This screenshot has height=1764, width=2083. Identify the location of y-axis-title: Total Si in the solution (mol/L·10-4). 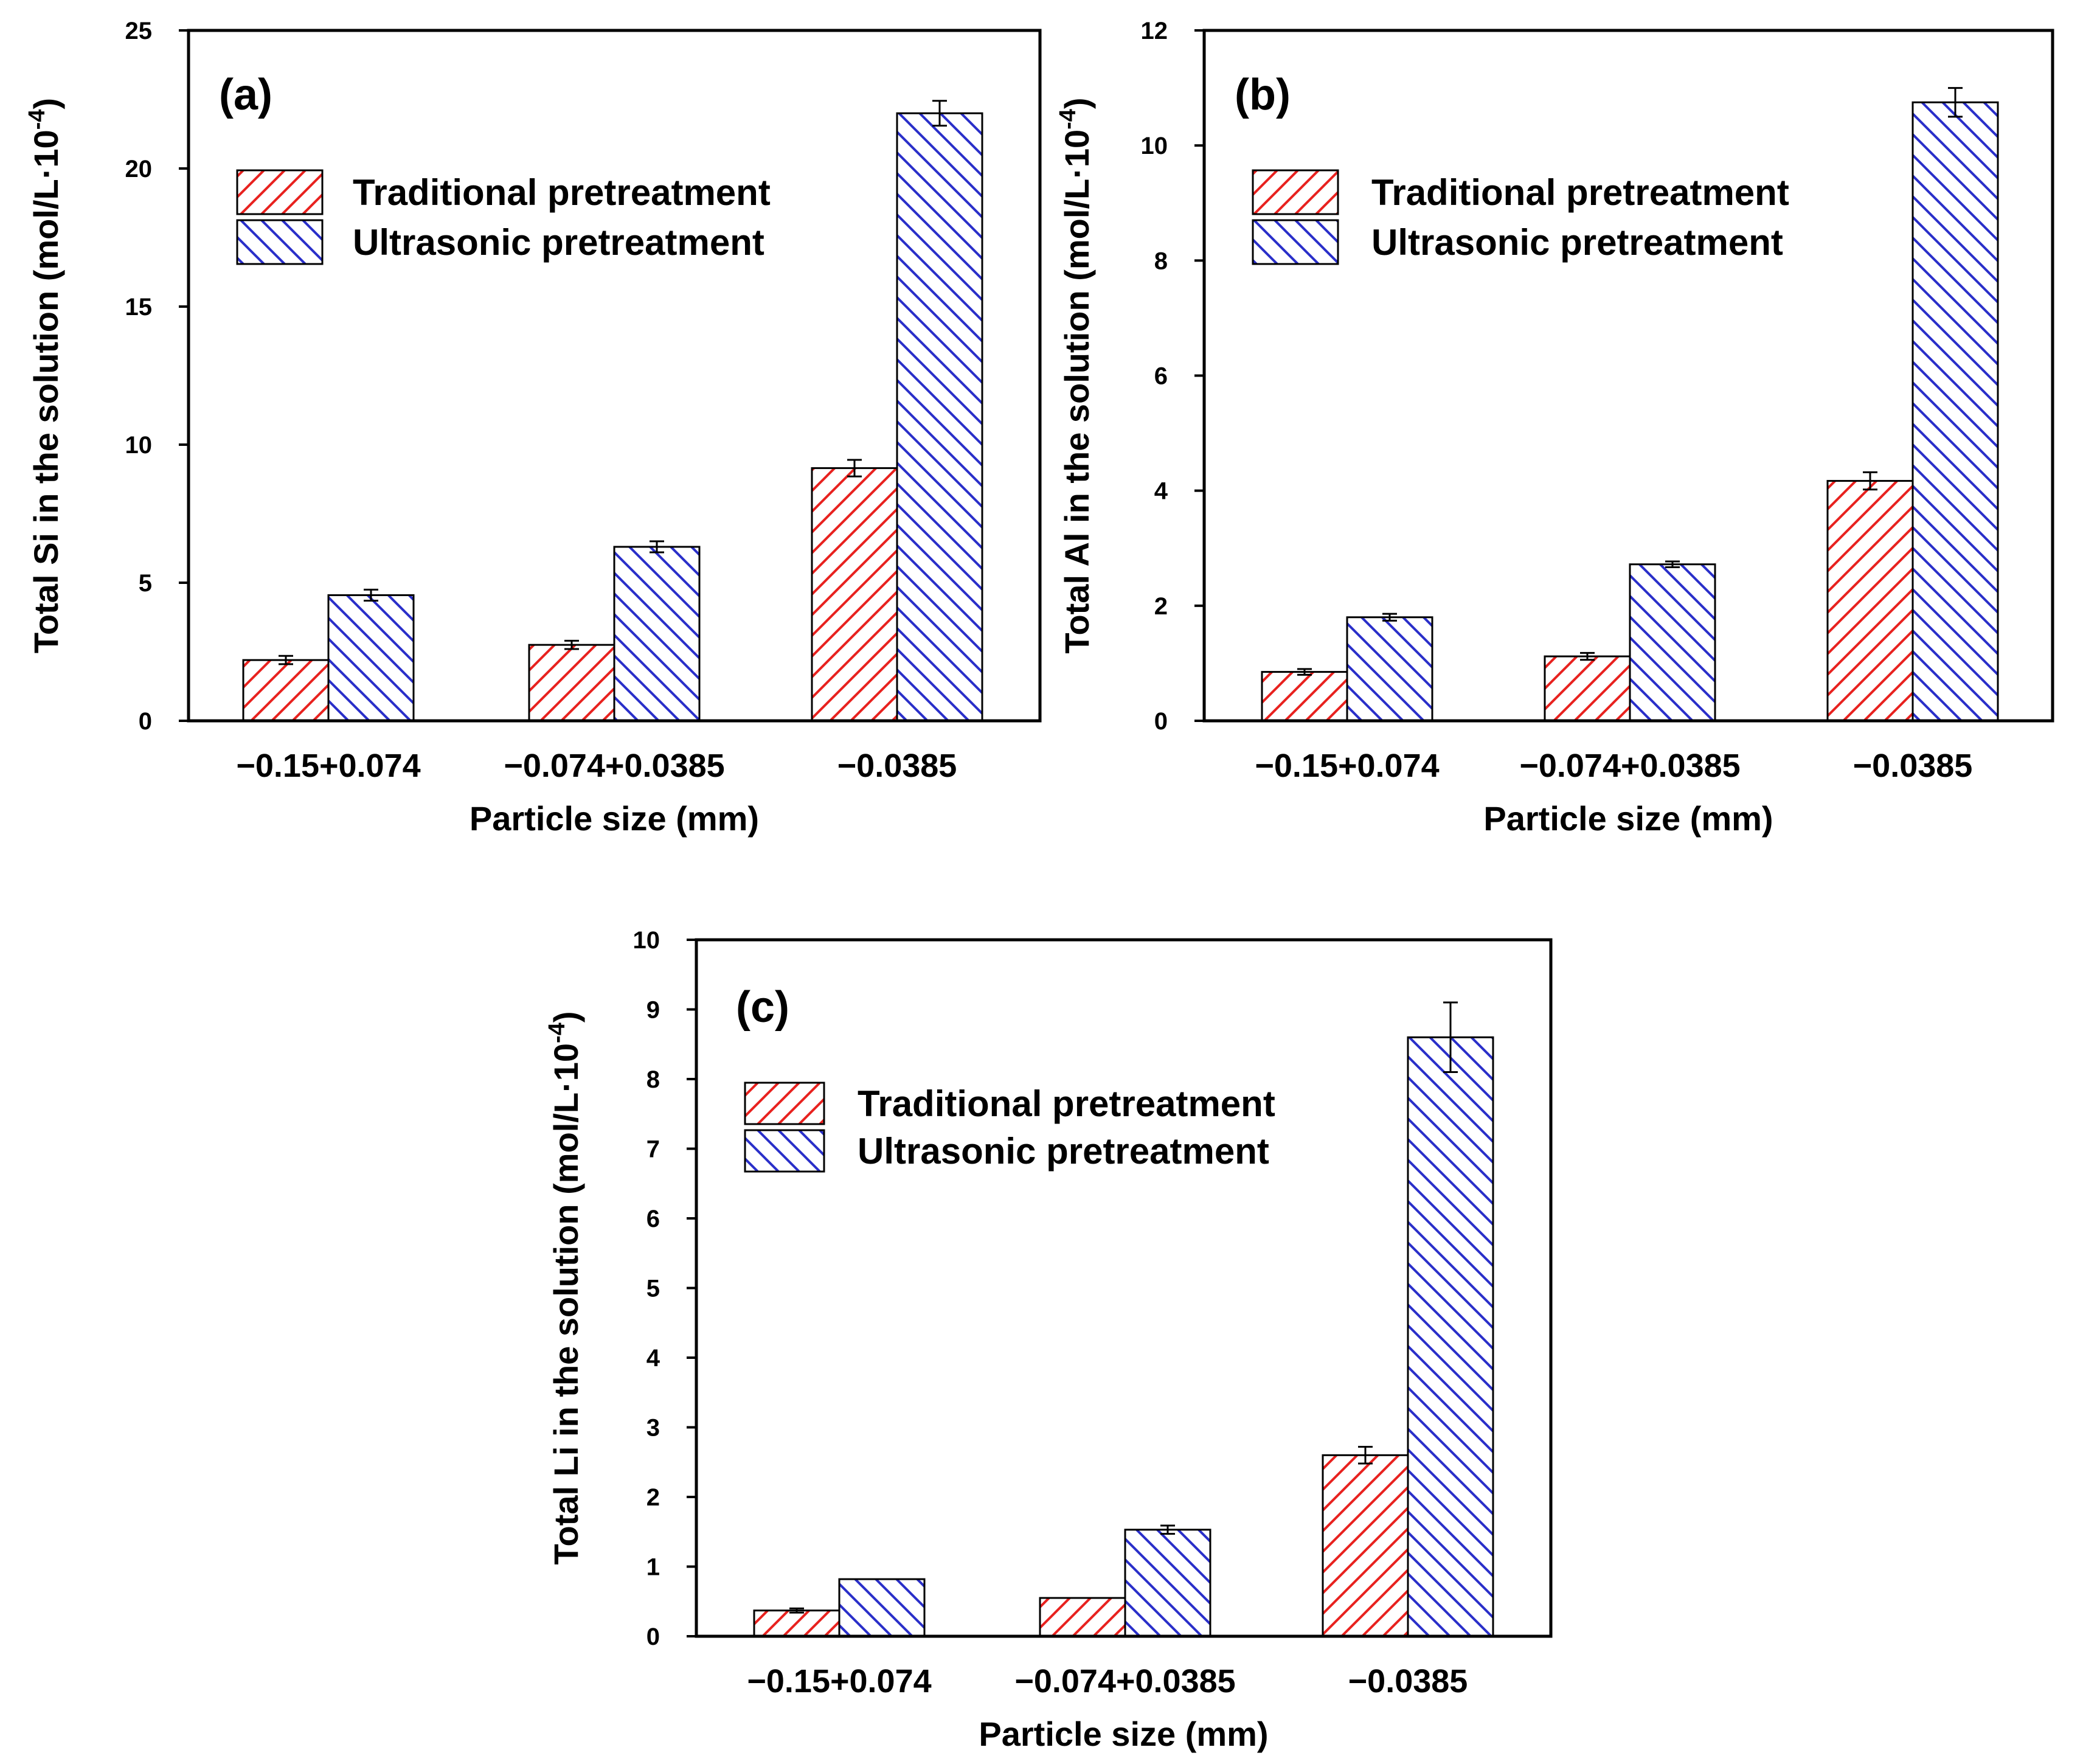
(44, 375).